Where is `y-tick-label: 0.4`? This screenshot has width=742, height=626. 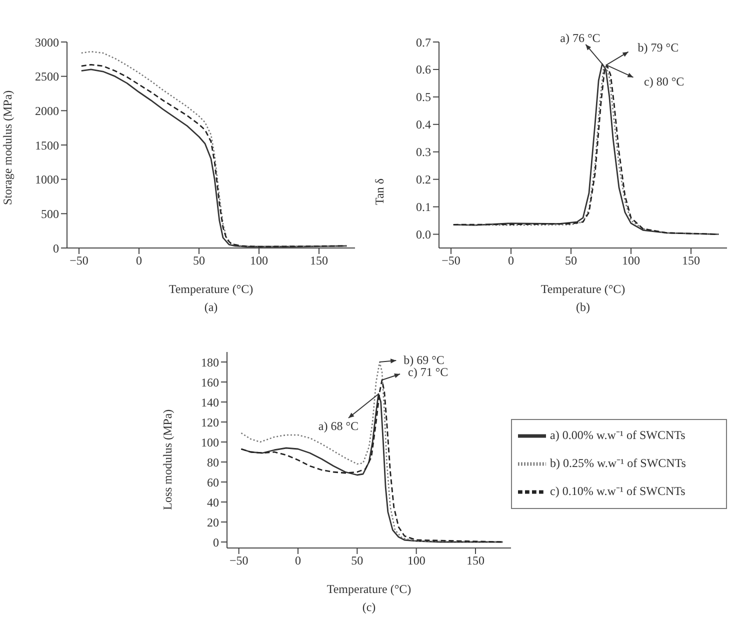
y-tick-label: 0.4 is located at coordinates (423, 125).